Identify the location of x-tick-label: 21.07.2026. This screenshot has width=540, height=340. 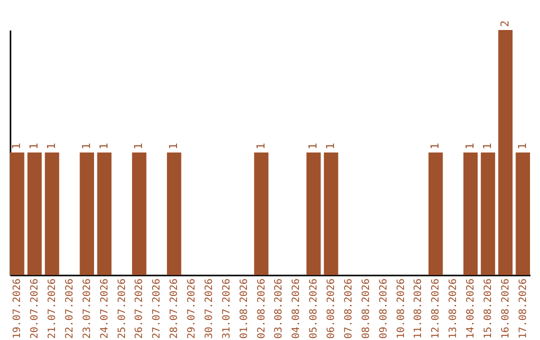
(52, 308).